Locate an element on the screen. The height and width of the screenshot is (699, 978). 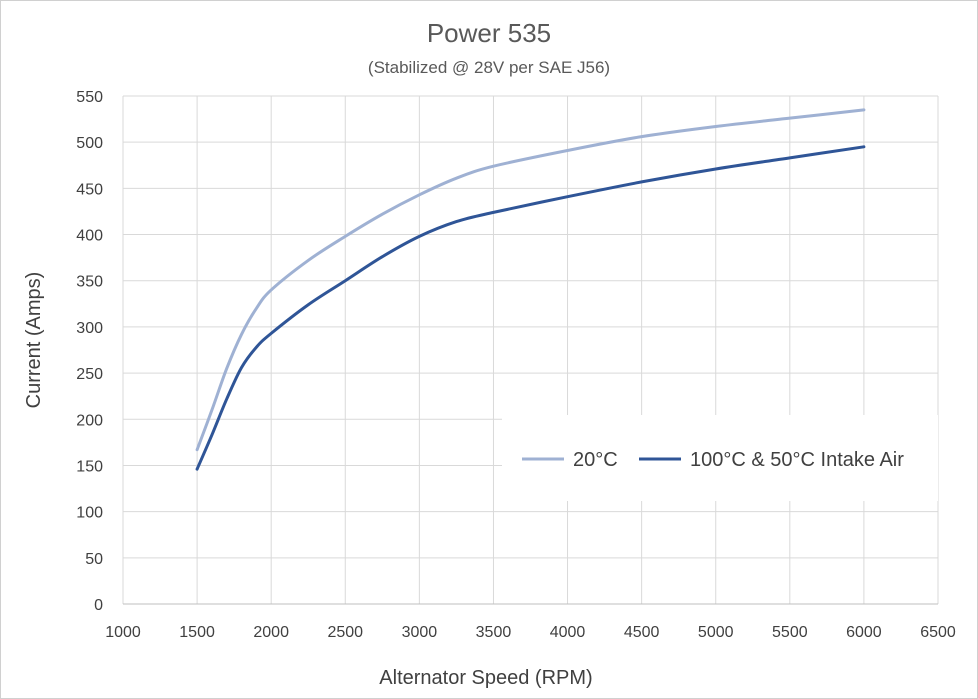
chart-subtitle: (Stabilized @ 28V per SAE J56) is located at coordinates (489, 67).